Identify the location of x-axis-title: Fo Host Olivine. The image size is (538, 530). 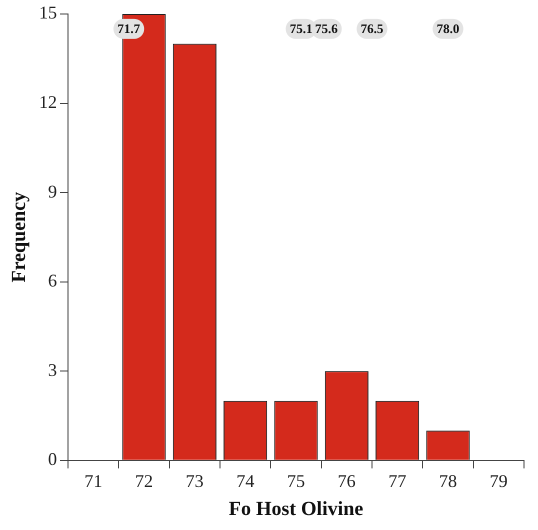
(296, 509).